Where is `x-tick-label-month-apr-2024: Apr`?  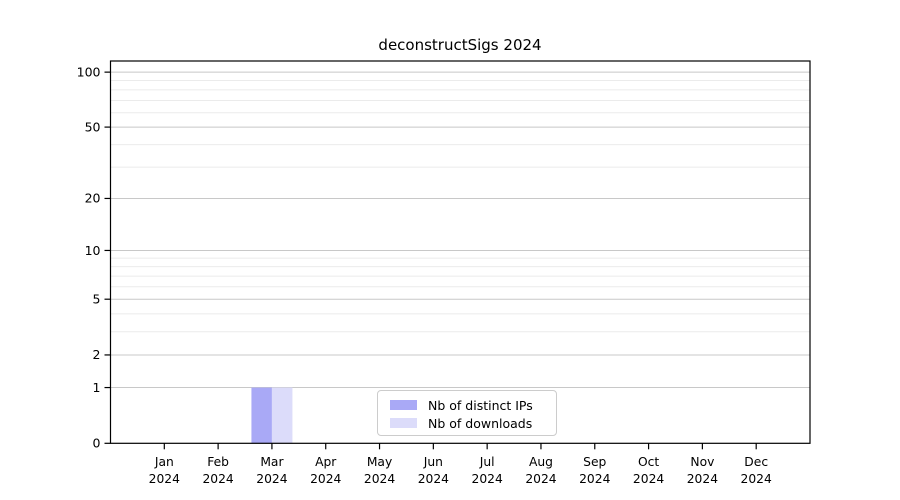
x-tick-label-month-apr-2024: Apr is located at coordinates (326, 462).